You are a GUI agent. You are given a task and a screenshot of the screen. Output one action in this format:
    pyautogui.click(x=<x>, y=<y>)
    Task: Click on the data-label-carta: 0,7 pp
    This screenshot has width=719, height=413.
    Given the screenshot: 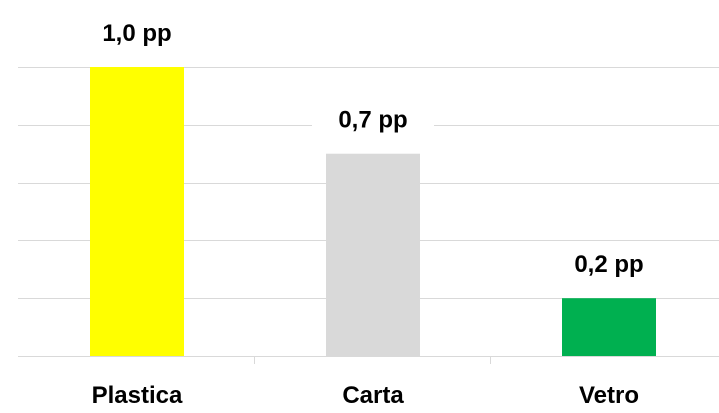 What is the action you would take?
    pyautogui.click(x=372, y=120)
    